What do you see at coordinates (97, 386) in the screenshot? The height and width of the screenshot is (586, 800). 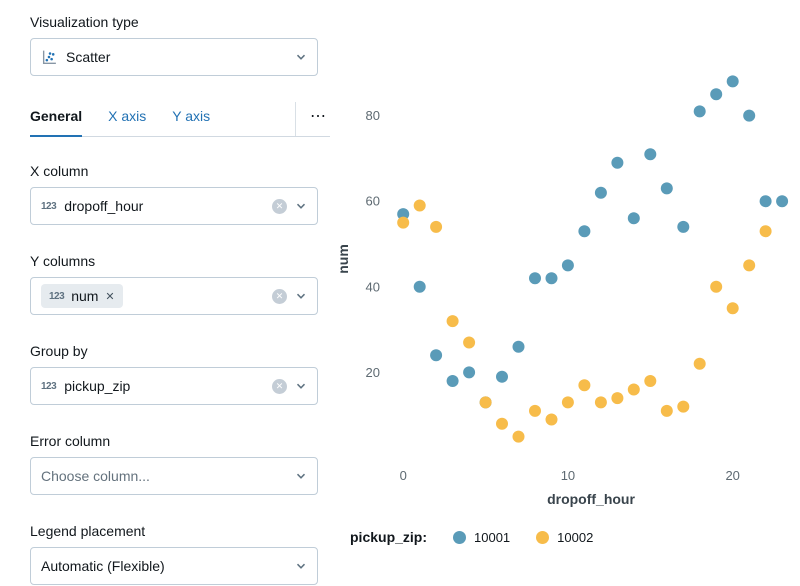 I see `group-by-value: pickup_zip` at bounding box center [97, 386].